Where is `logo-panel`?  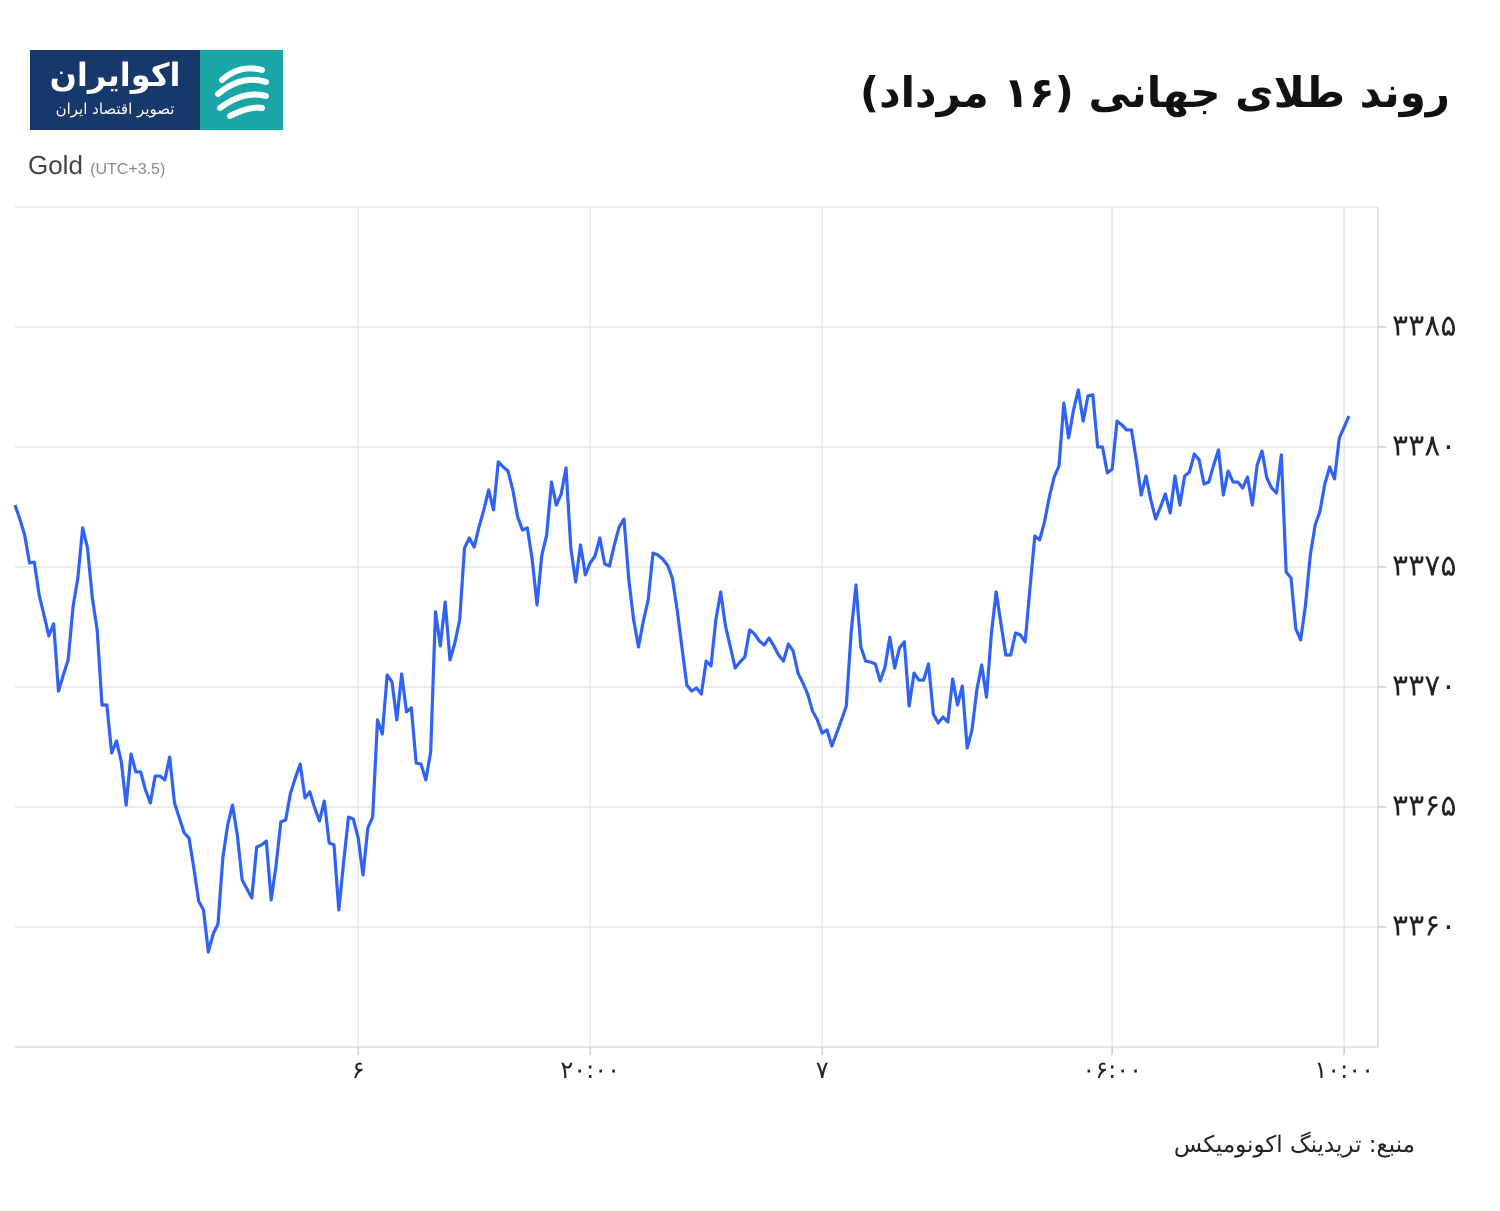
logo-panel is located at coordinates (115, 90).